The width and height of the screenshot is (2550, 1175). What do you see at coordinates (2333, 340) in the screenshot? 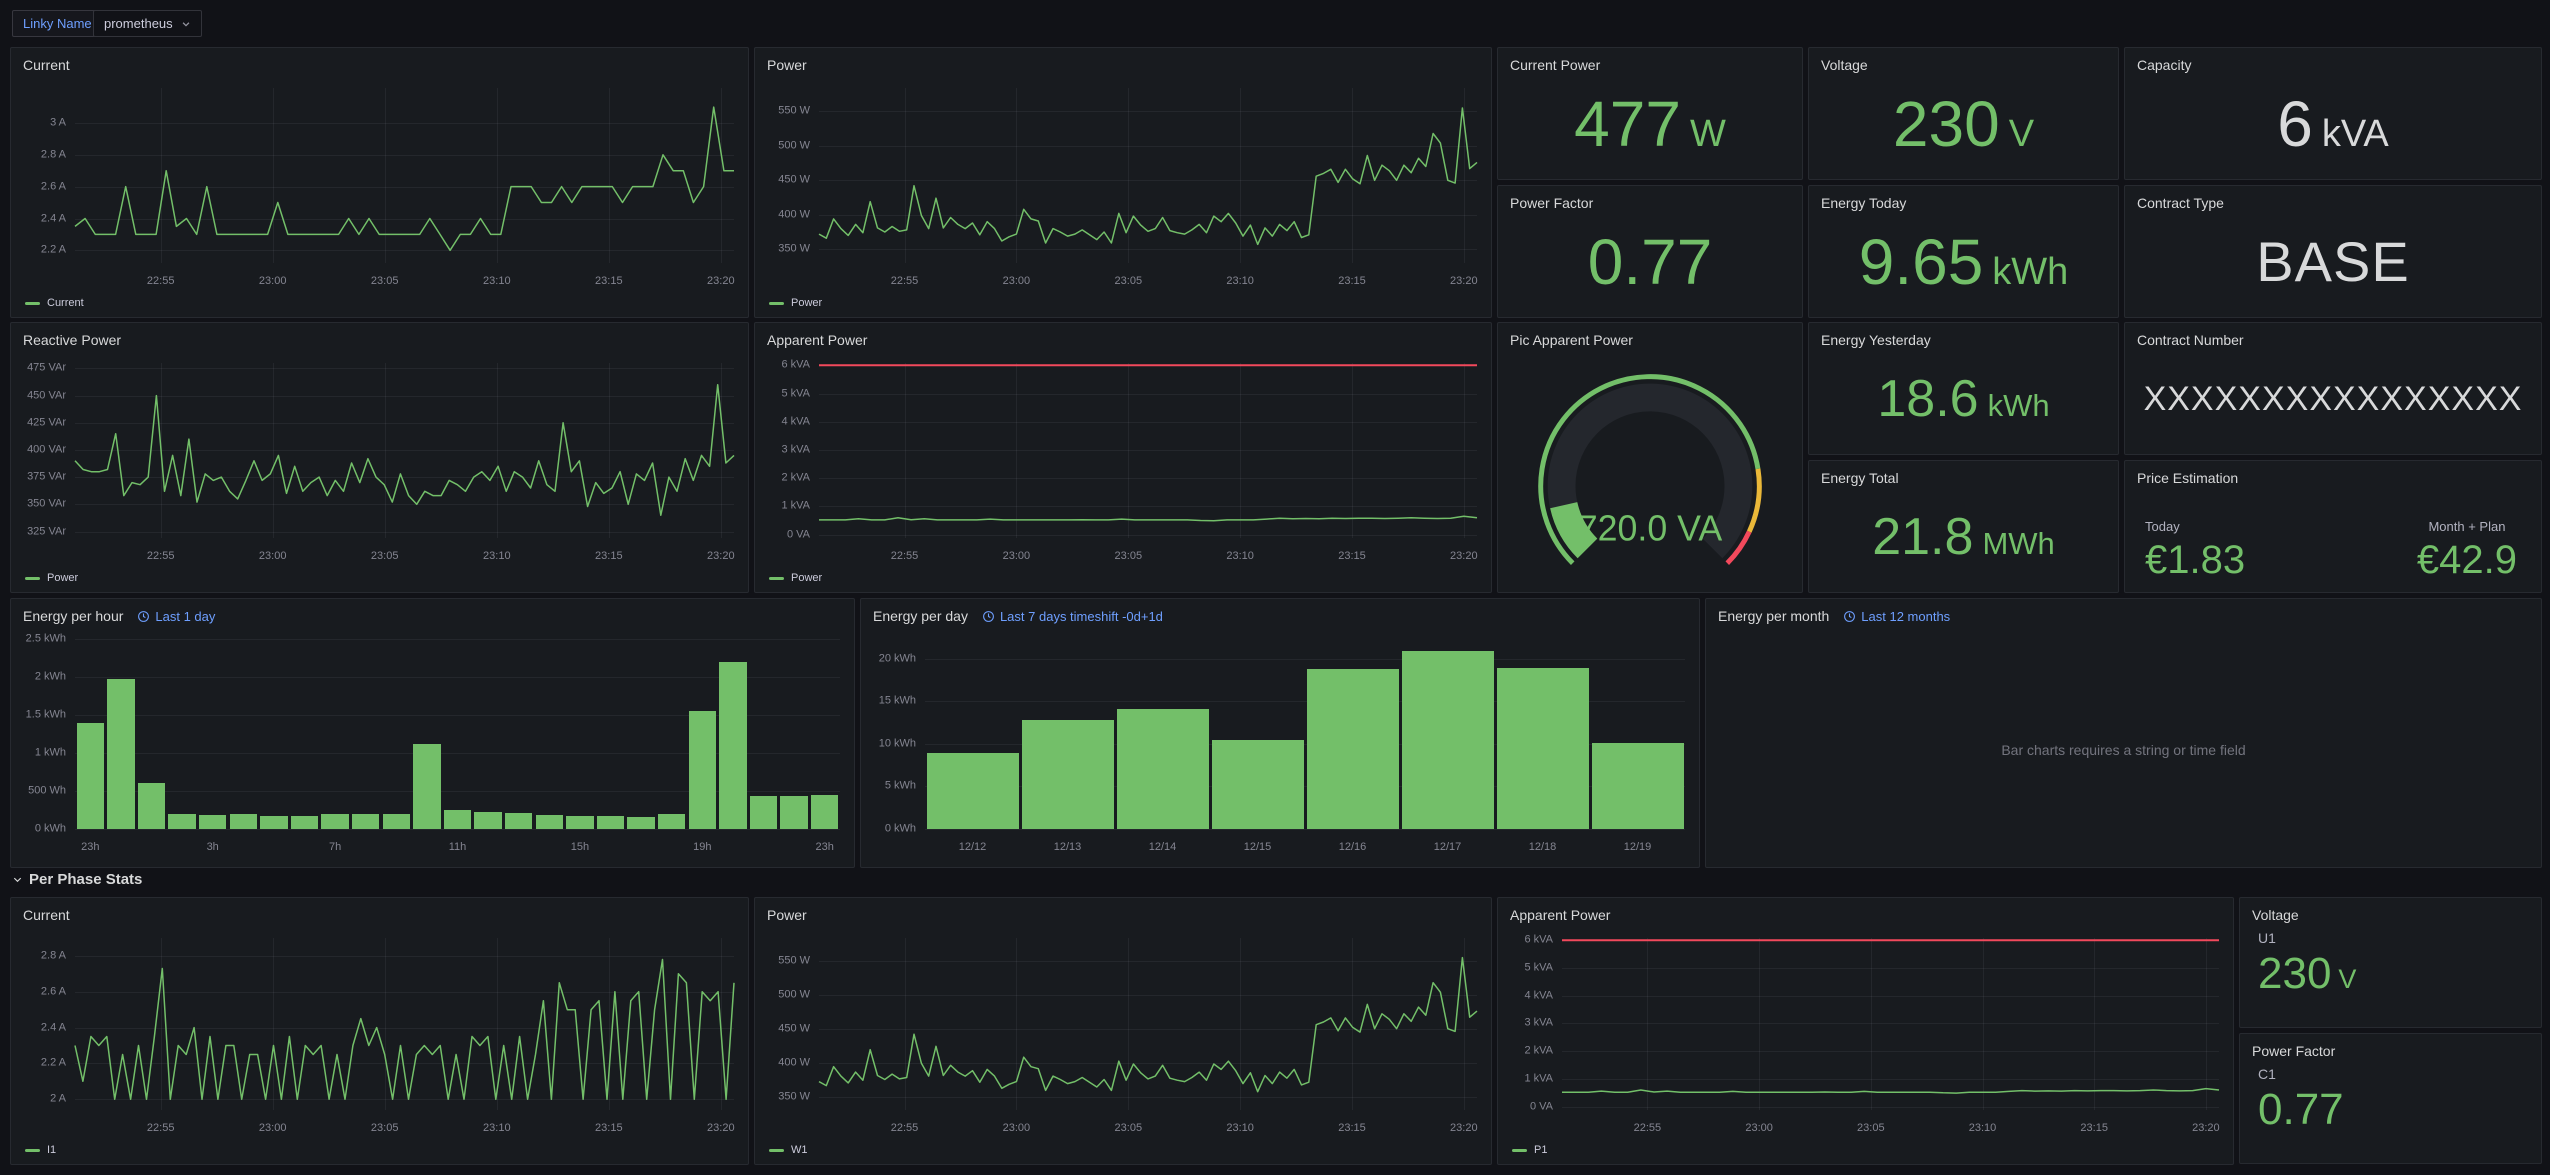
I see `panel-title: Contract Number` at bounding box center [2333, 340].